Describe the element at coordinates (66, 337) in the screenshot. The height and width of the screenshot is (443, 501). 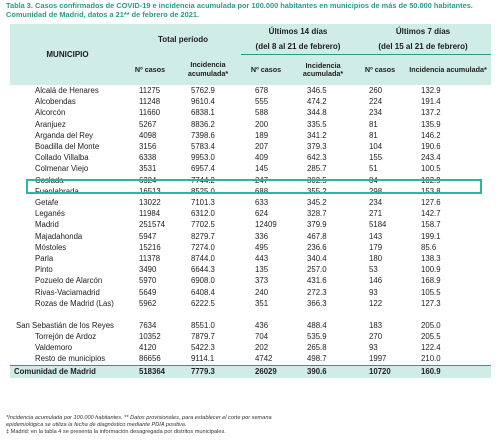
I see `municipality-name: Torrejón de Ardoz` at that location.